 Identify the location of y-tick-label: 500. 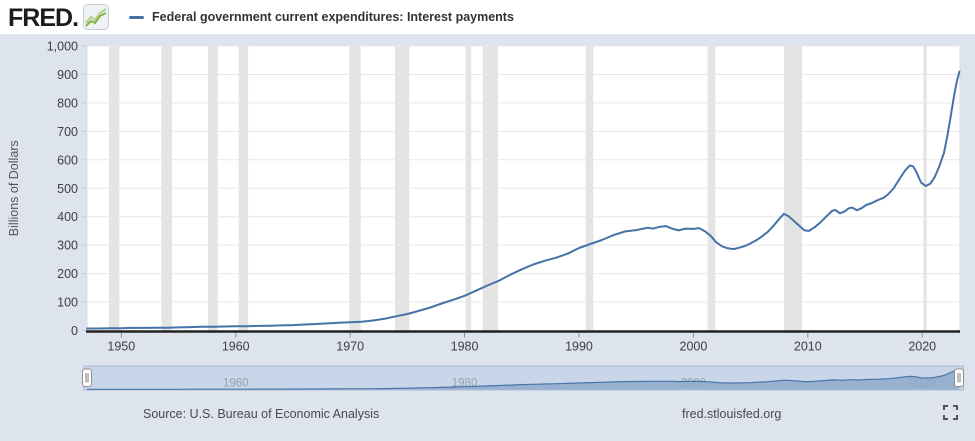
(67, 189).